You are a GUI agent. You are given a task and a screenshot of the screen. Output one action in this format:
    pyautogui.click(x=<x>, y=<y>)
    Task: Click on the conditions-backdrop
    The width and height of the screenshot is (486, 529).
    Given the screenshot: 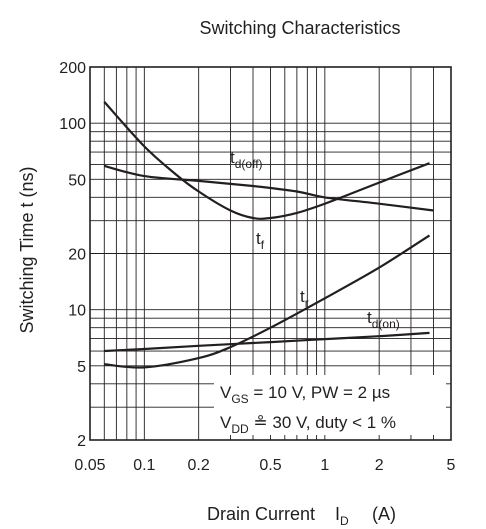 What is the action you would take?
    pyautogui.click(x=330, y=405)
    